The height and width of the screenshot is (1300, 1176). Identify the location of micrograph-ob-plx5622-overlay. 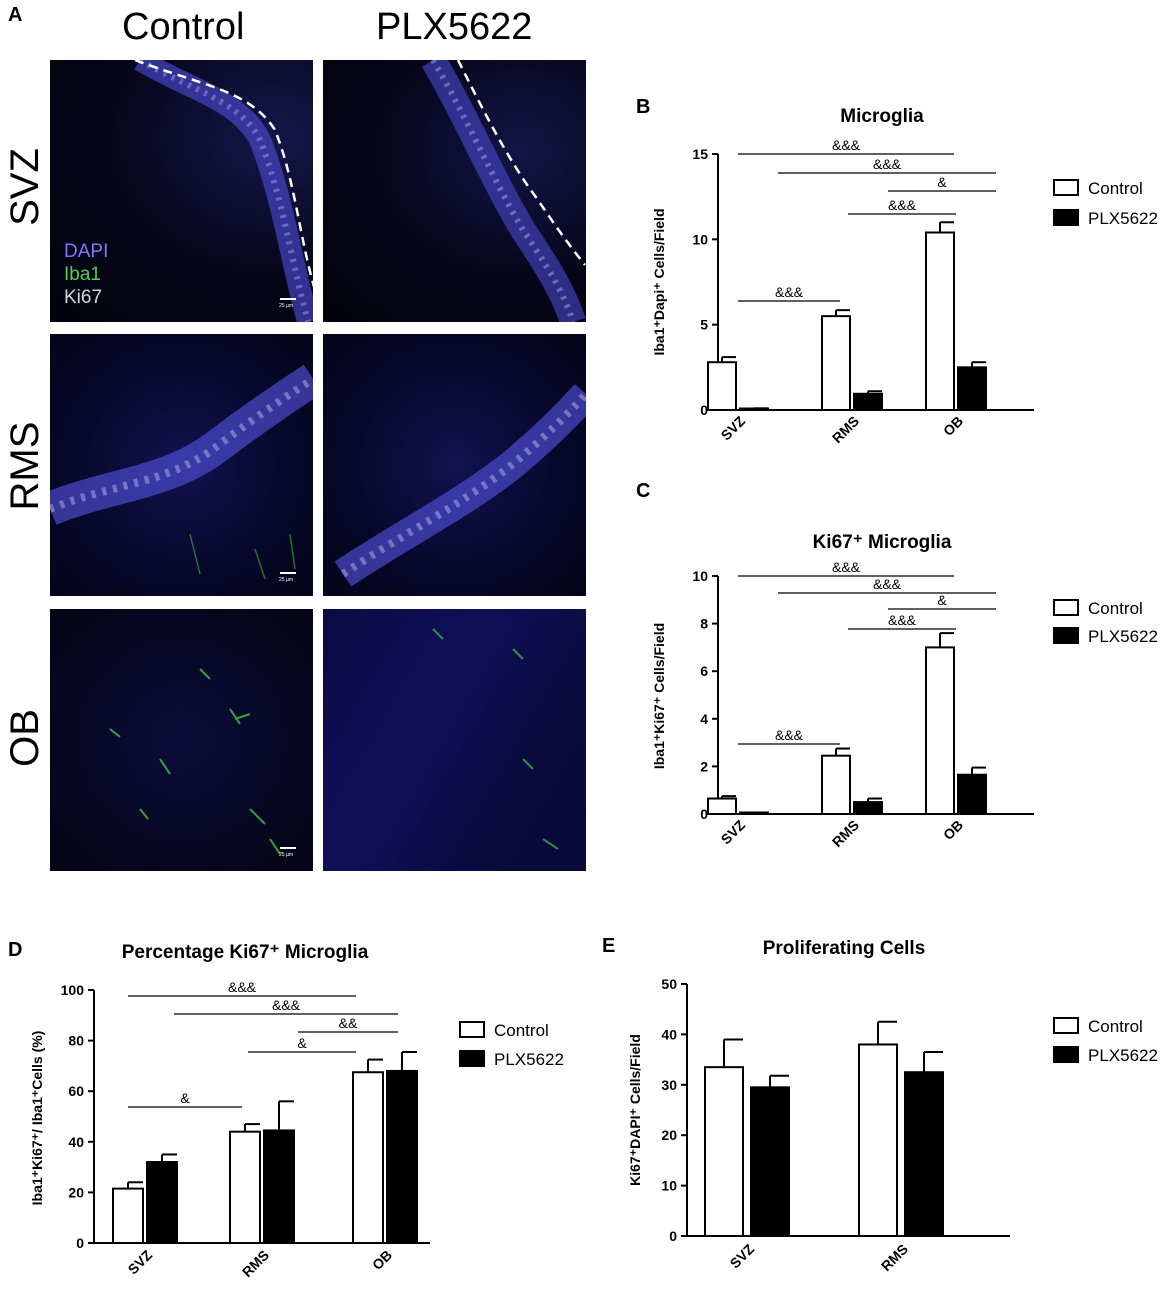
(495, 739).